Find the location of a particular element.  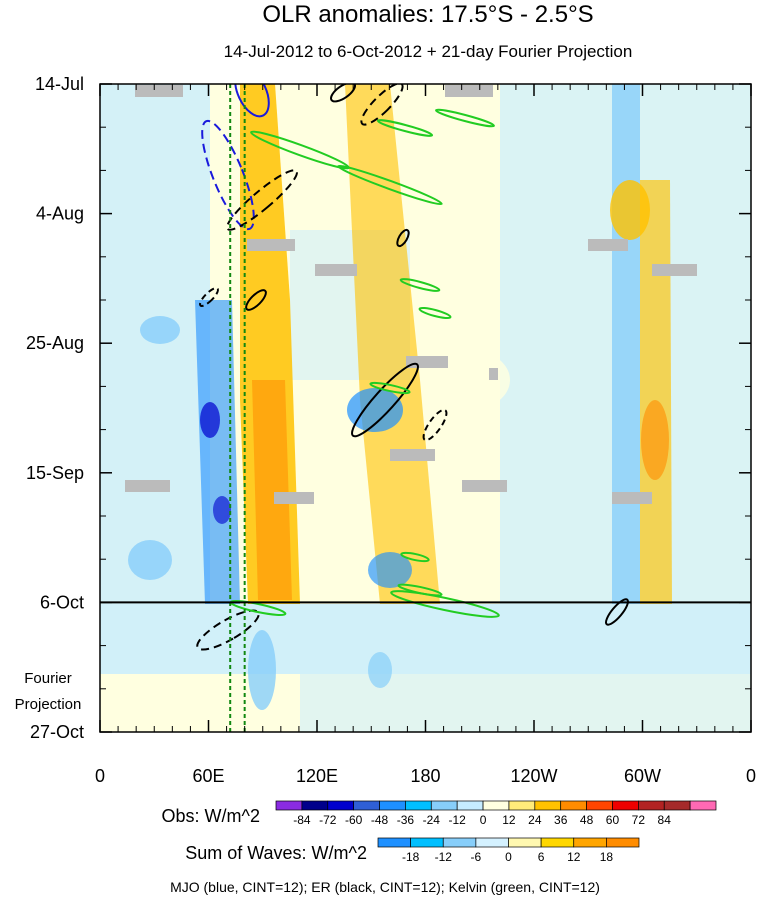

waves-colorbar: -18 -12 -6 0 6 12 18 is located at coordinates (508, 850).